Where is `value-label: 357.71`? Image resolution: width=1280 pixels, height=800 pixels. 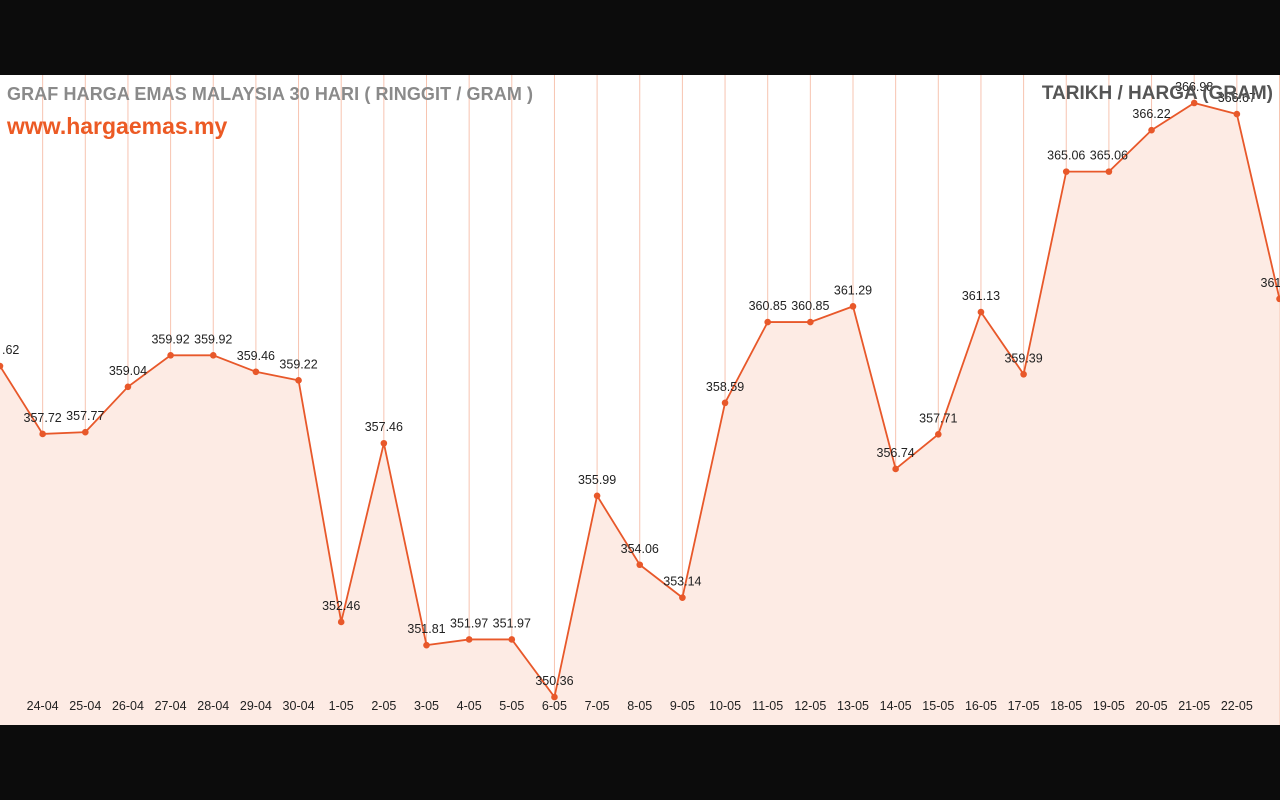 value-label: 357.71 is located at coordinates (938, 418).